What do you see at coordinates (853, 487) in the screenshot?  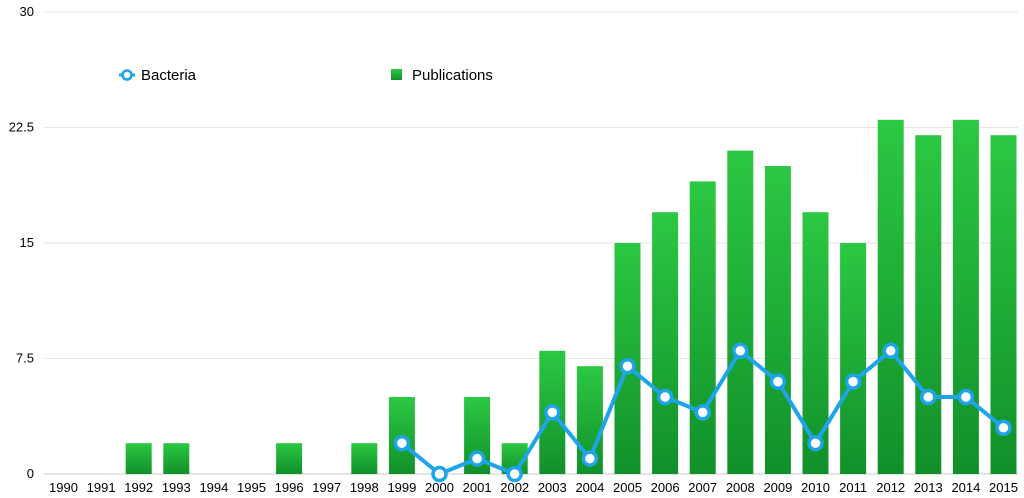 I see `x-tick-label: 2011` at bounding box center [853, 487].